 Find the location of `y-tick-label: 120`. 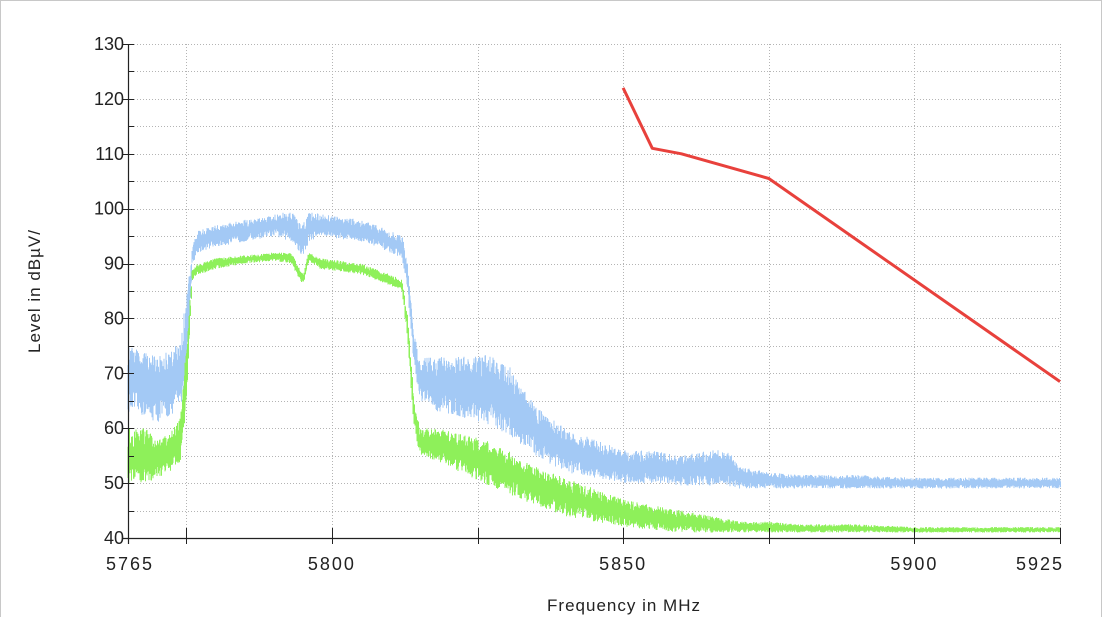

y-tick-label: 120 is located at coordinates (109, 99).